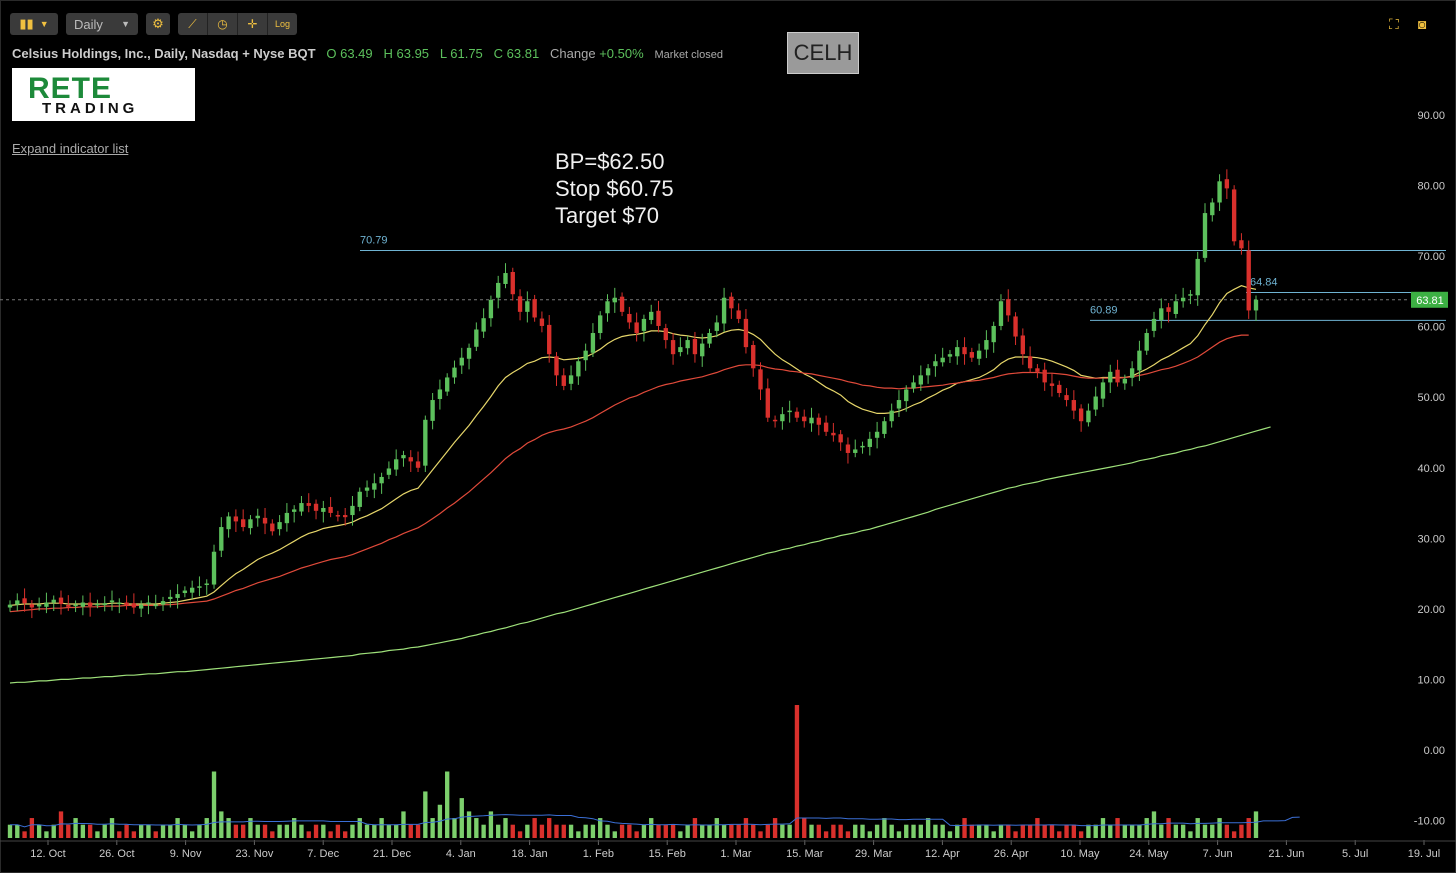  I want to click on fullscreen-button: ⛶, so click(1394, 24).